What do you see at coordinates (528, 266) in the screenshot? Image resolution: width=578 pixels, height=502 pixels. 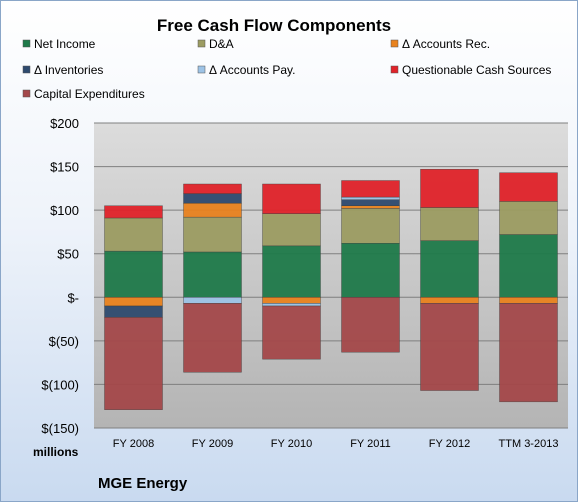 I see `bar-net-income-ttm-3-2013` at bounding box center [528, 266].